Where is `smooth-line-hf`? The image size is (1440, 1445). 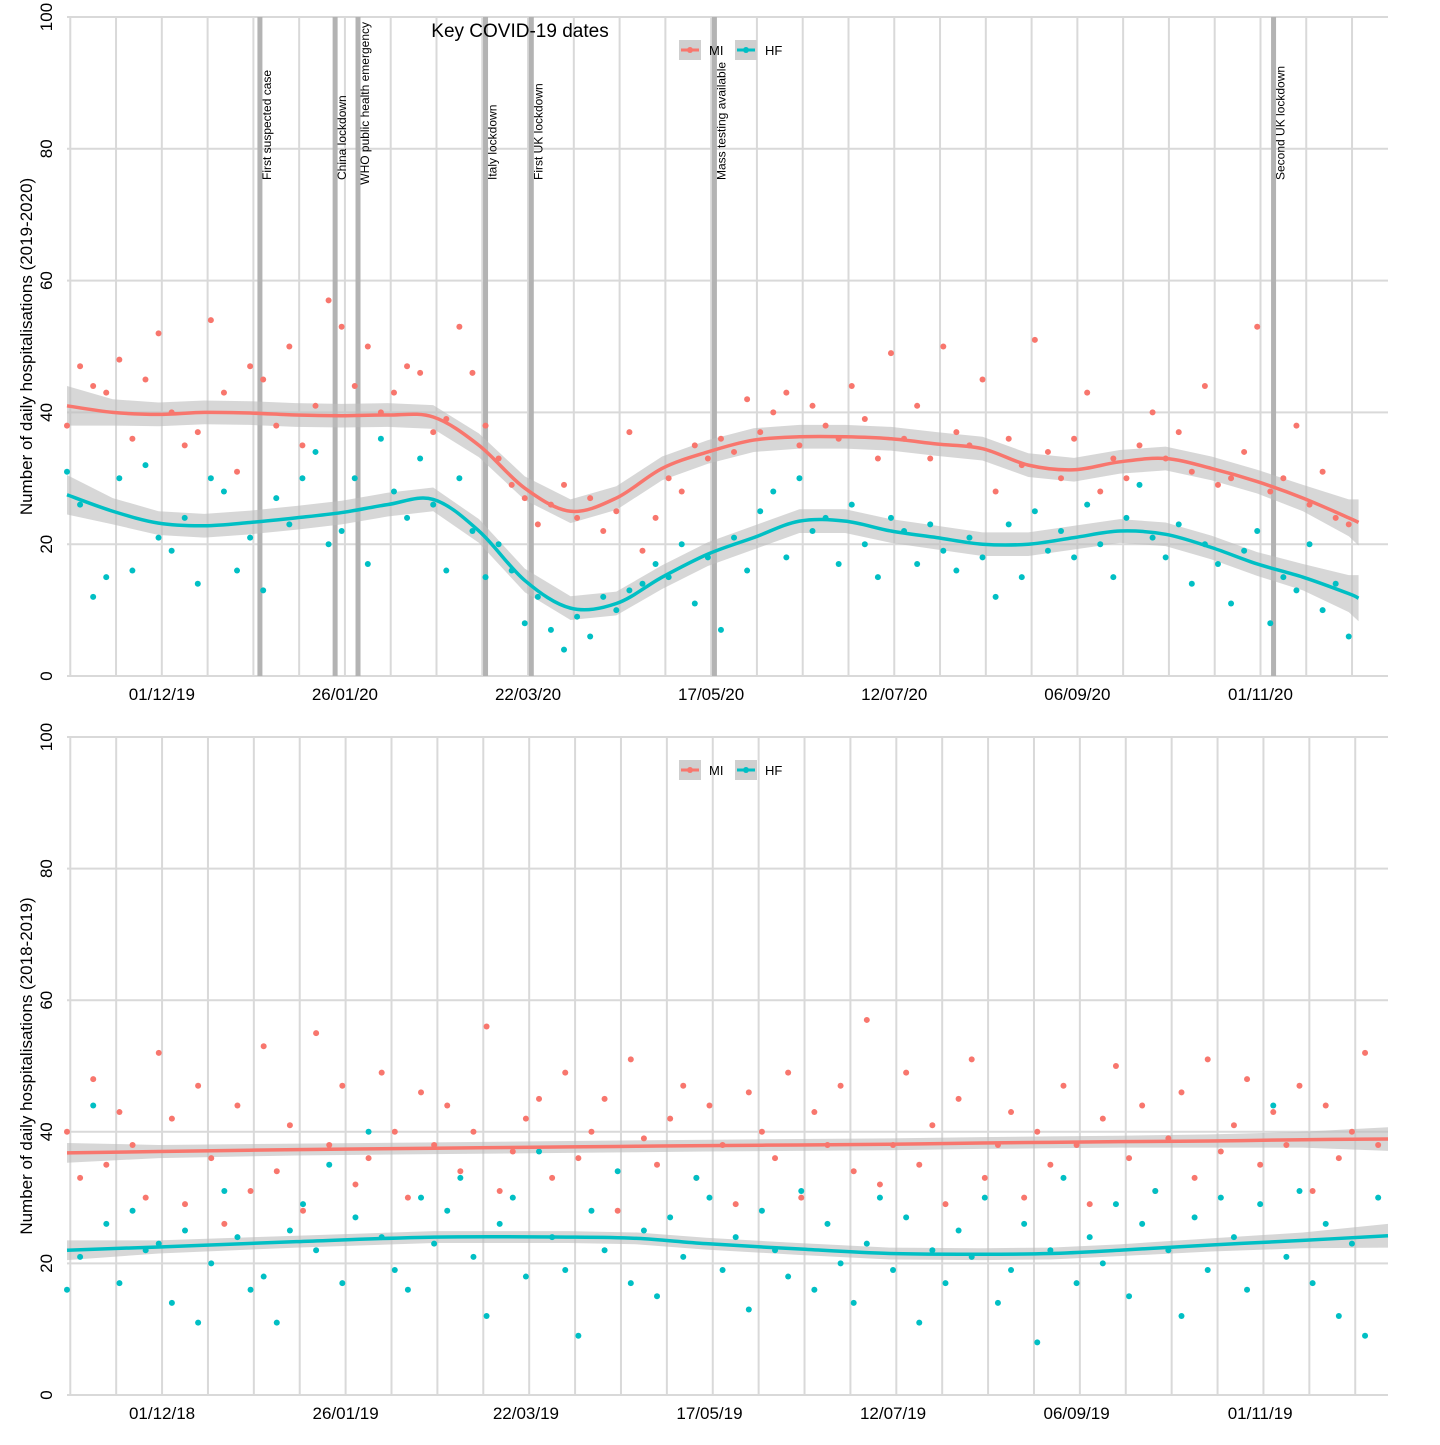 smooth-line-hf is located at coordinates (727, 1245).